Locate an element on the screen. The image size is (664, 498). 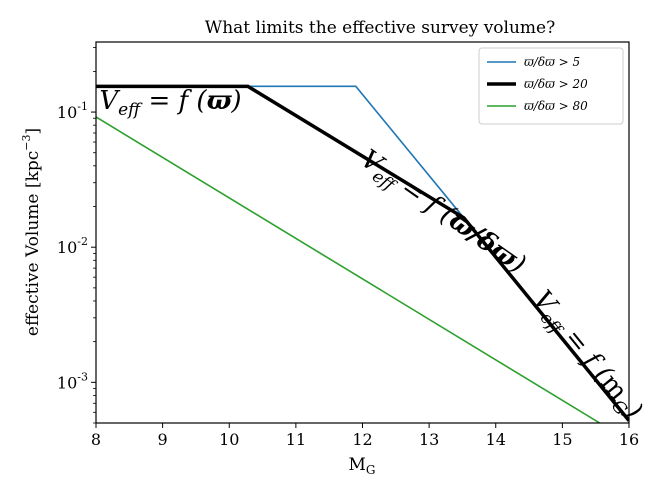
x-tick-label: 8 is located at coordinates (96, 439).